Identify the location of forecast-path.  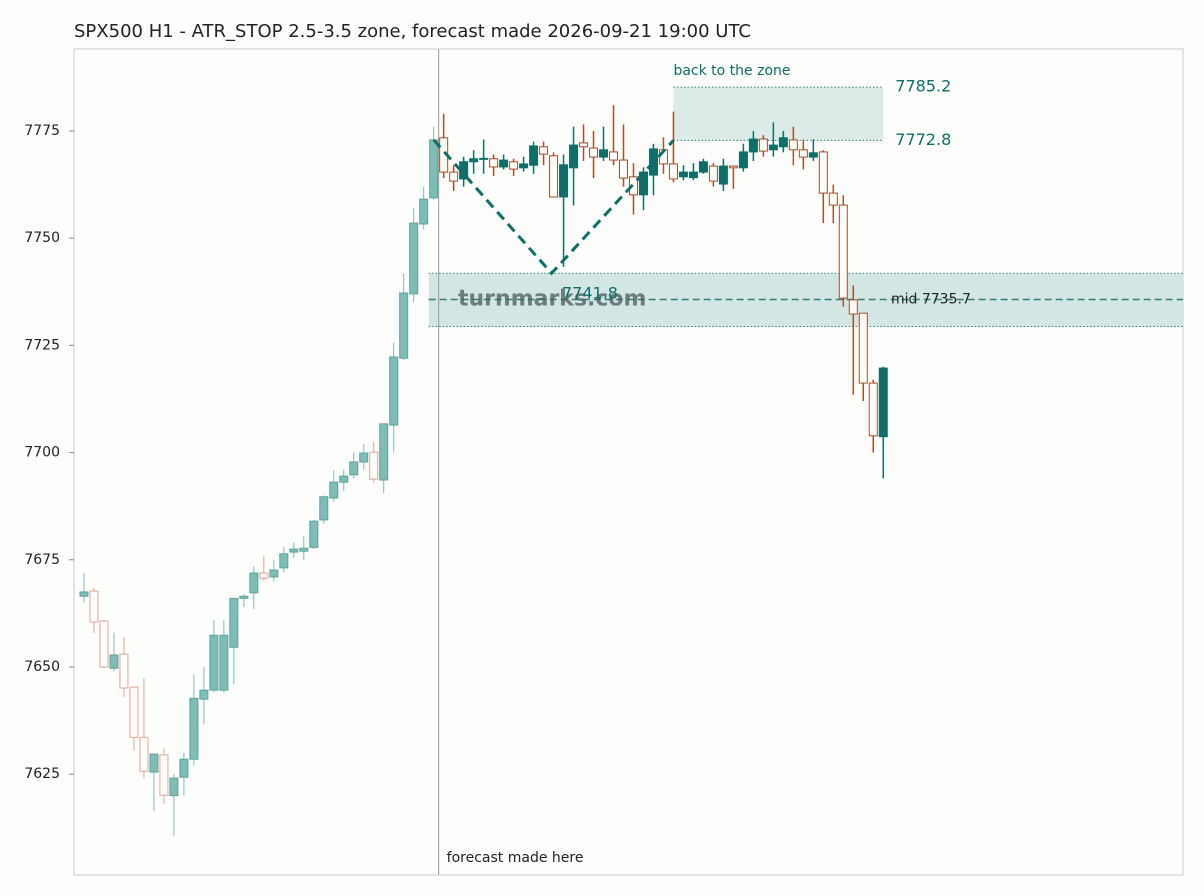
(553, 207).